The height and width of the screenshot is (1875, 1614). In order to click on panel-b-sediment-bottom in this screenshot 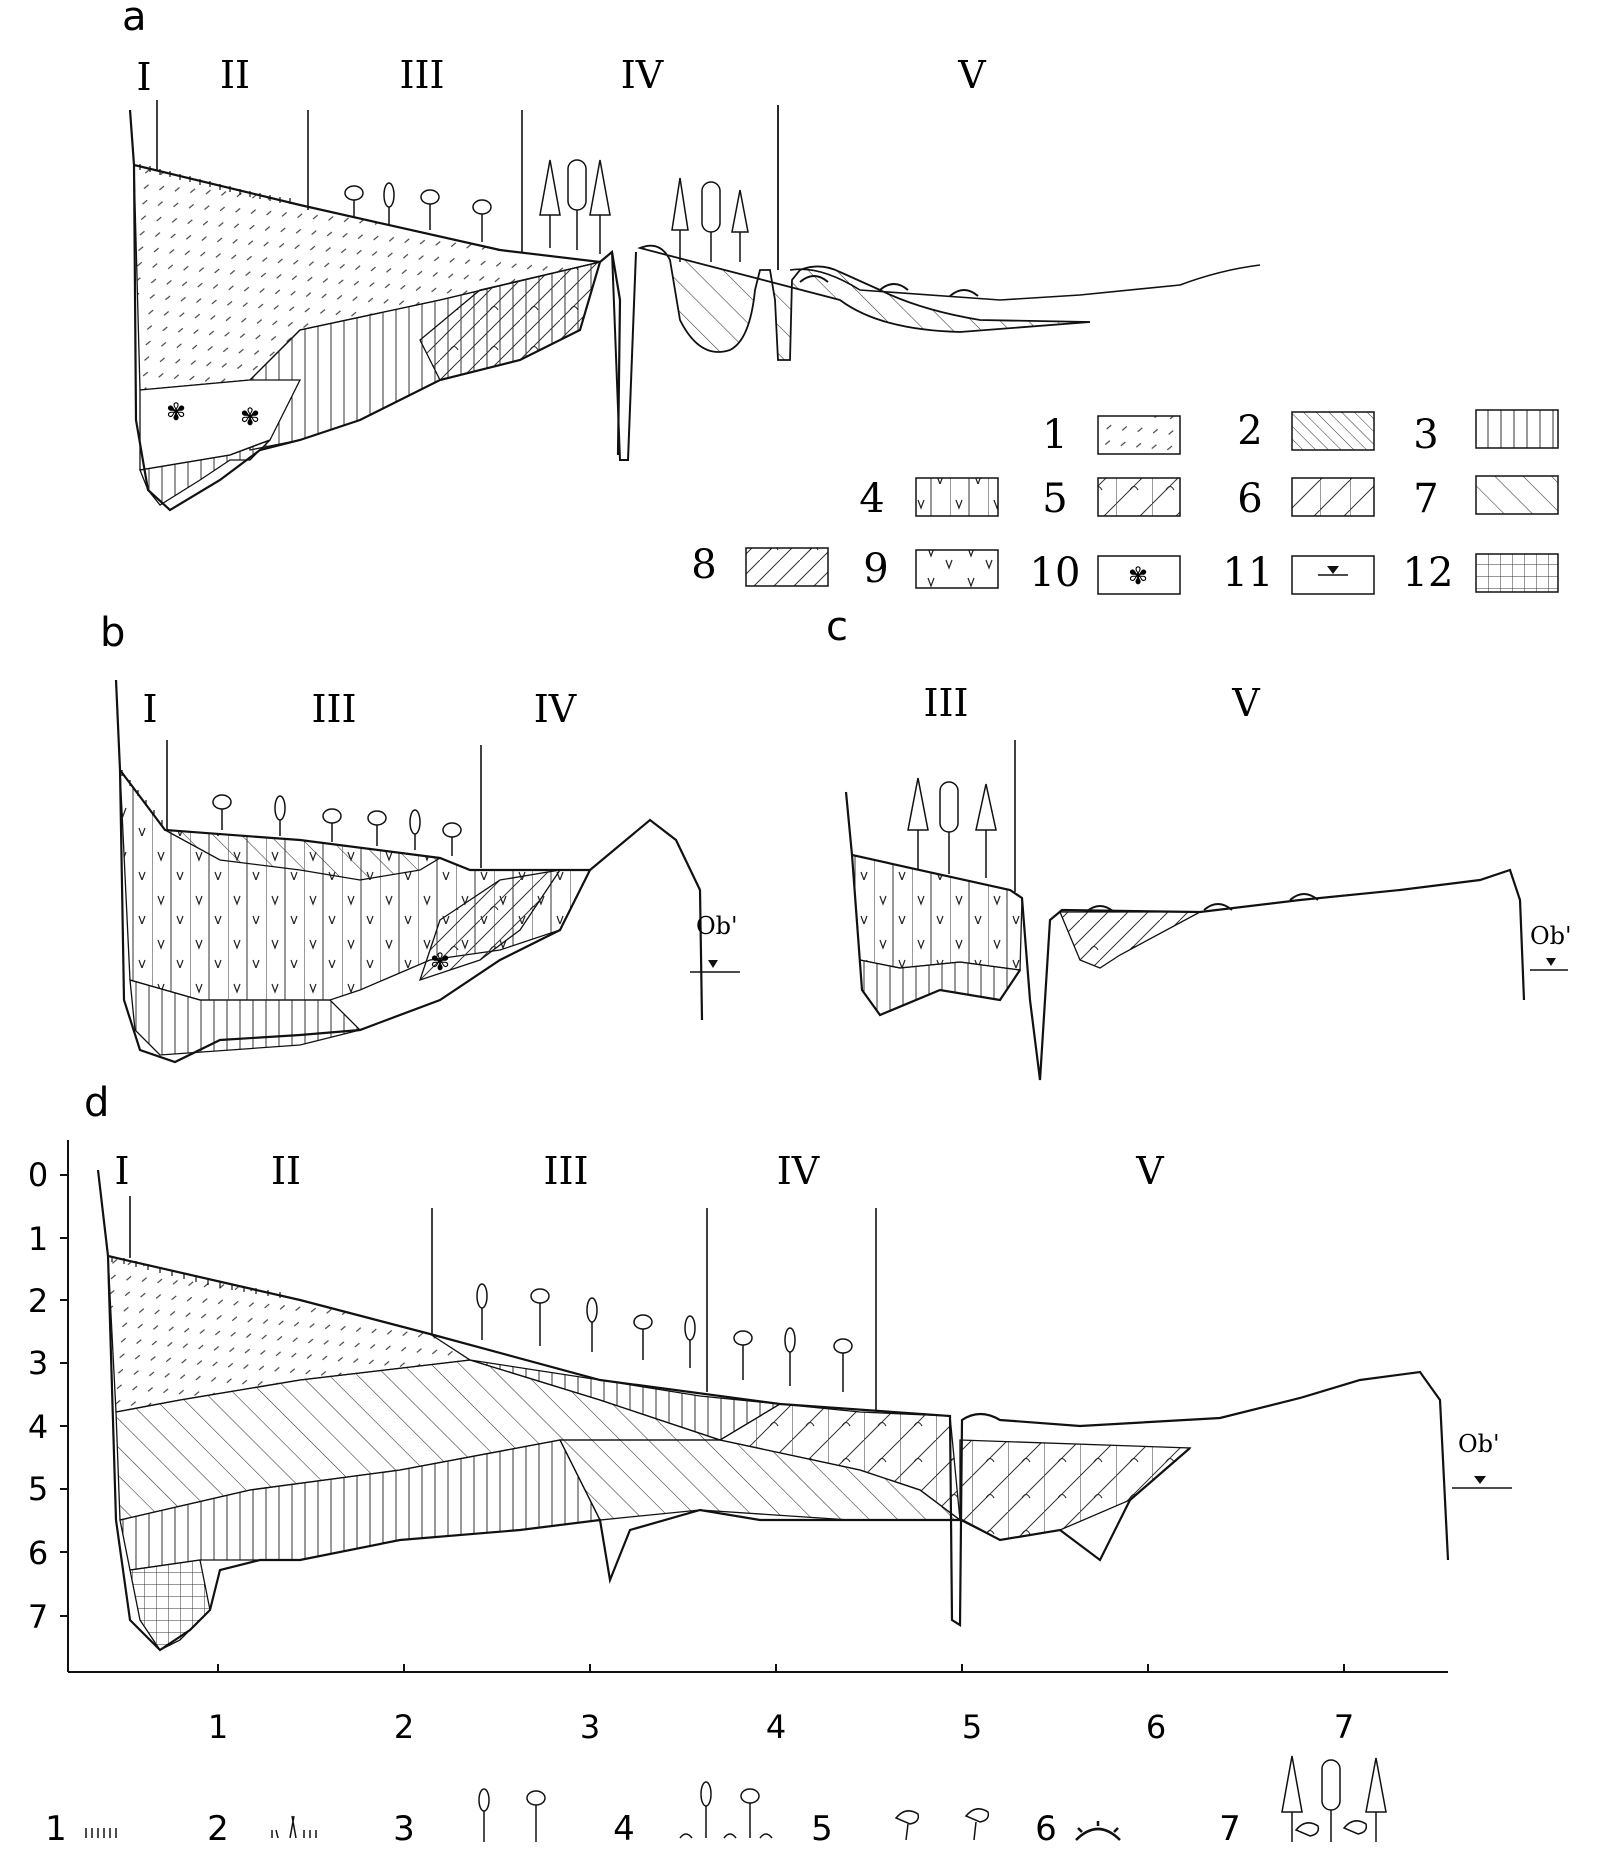, I will do `click(245, 1017)`.